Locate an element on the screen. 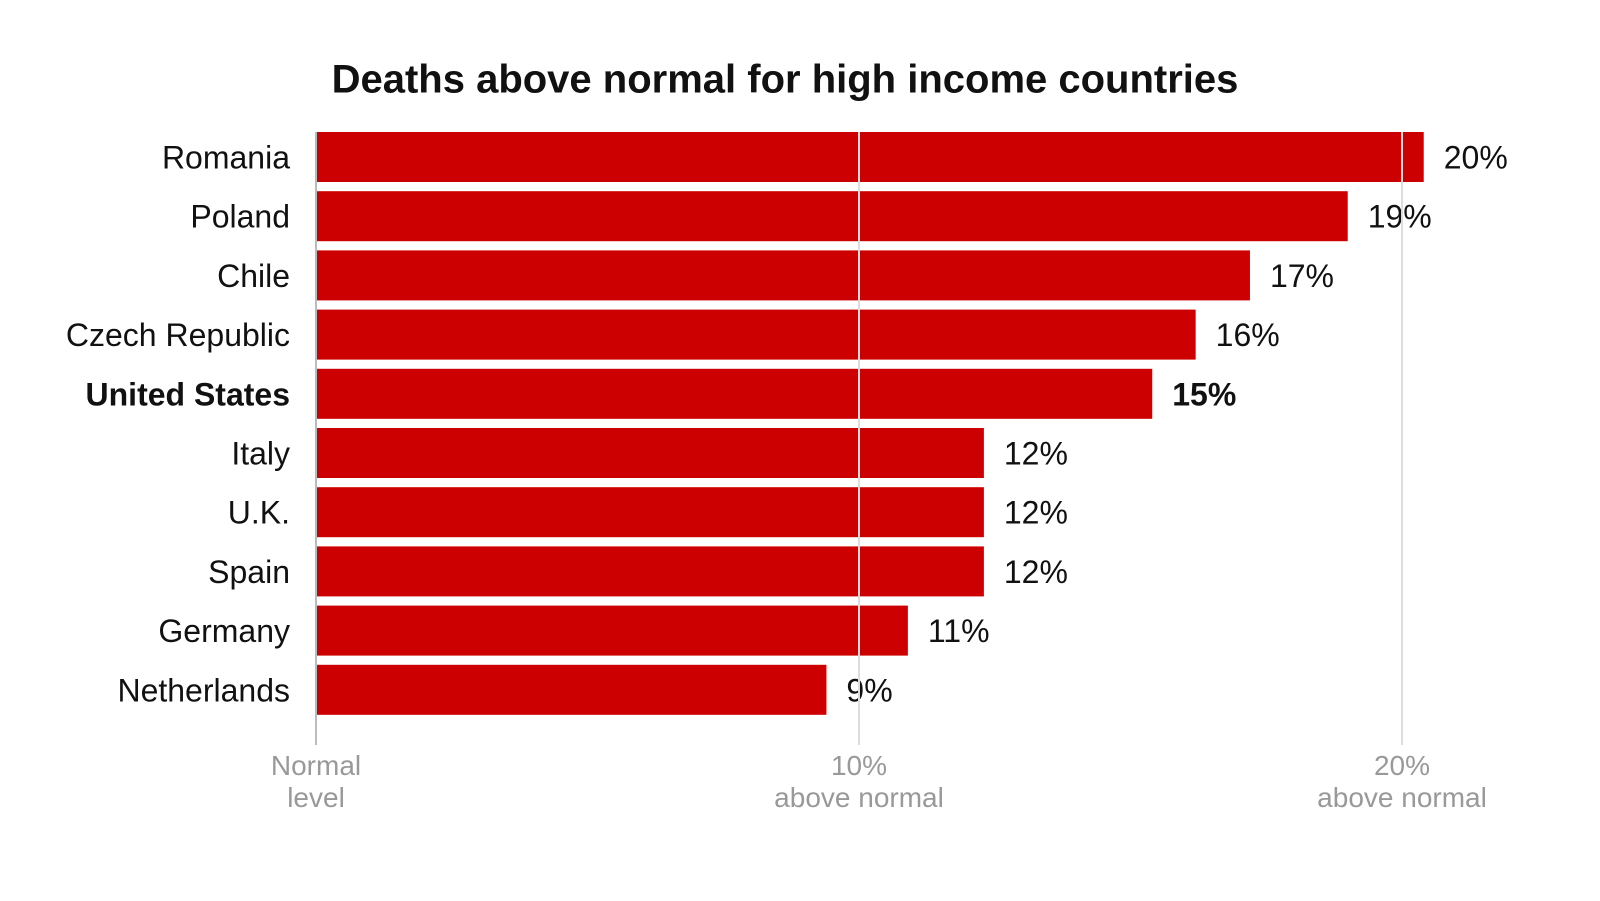 The width and height of the screenshot is (1600, 901). y-tick-label: Chile is located at coordinates (253, 276).